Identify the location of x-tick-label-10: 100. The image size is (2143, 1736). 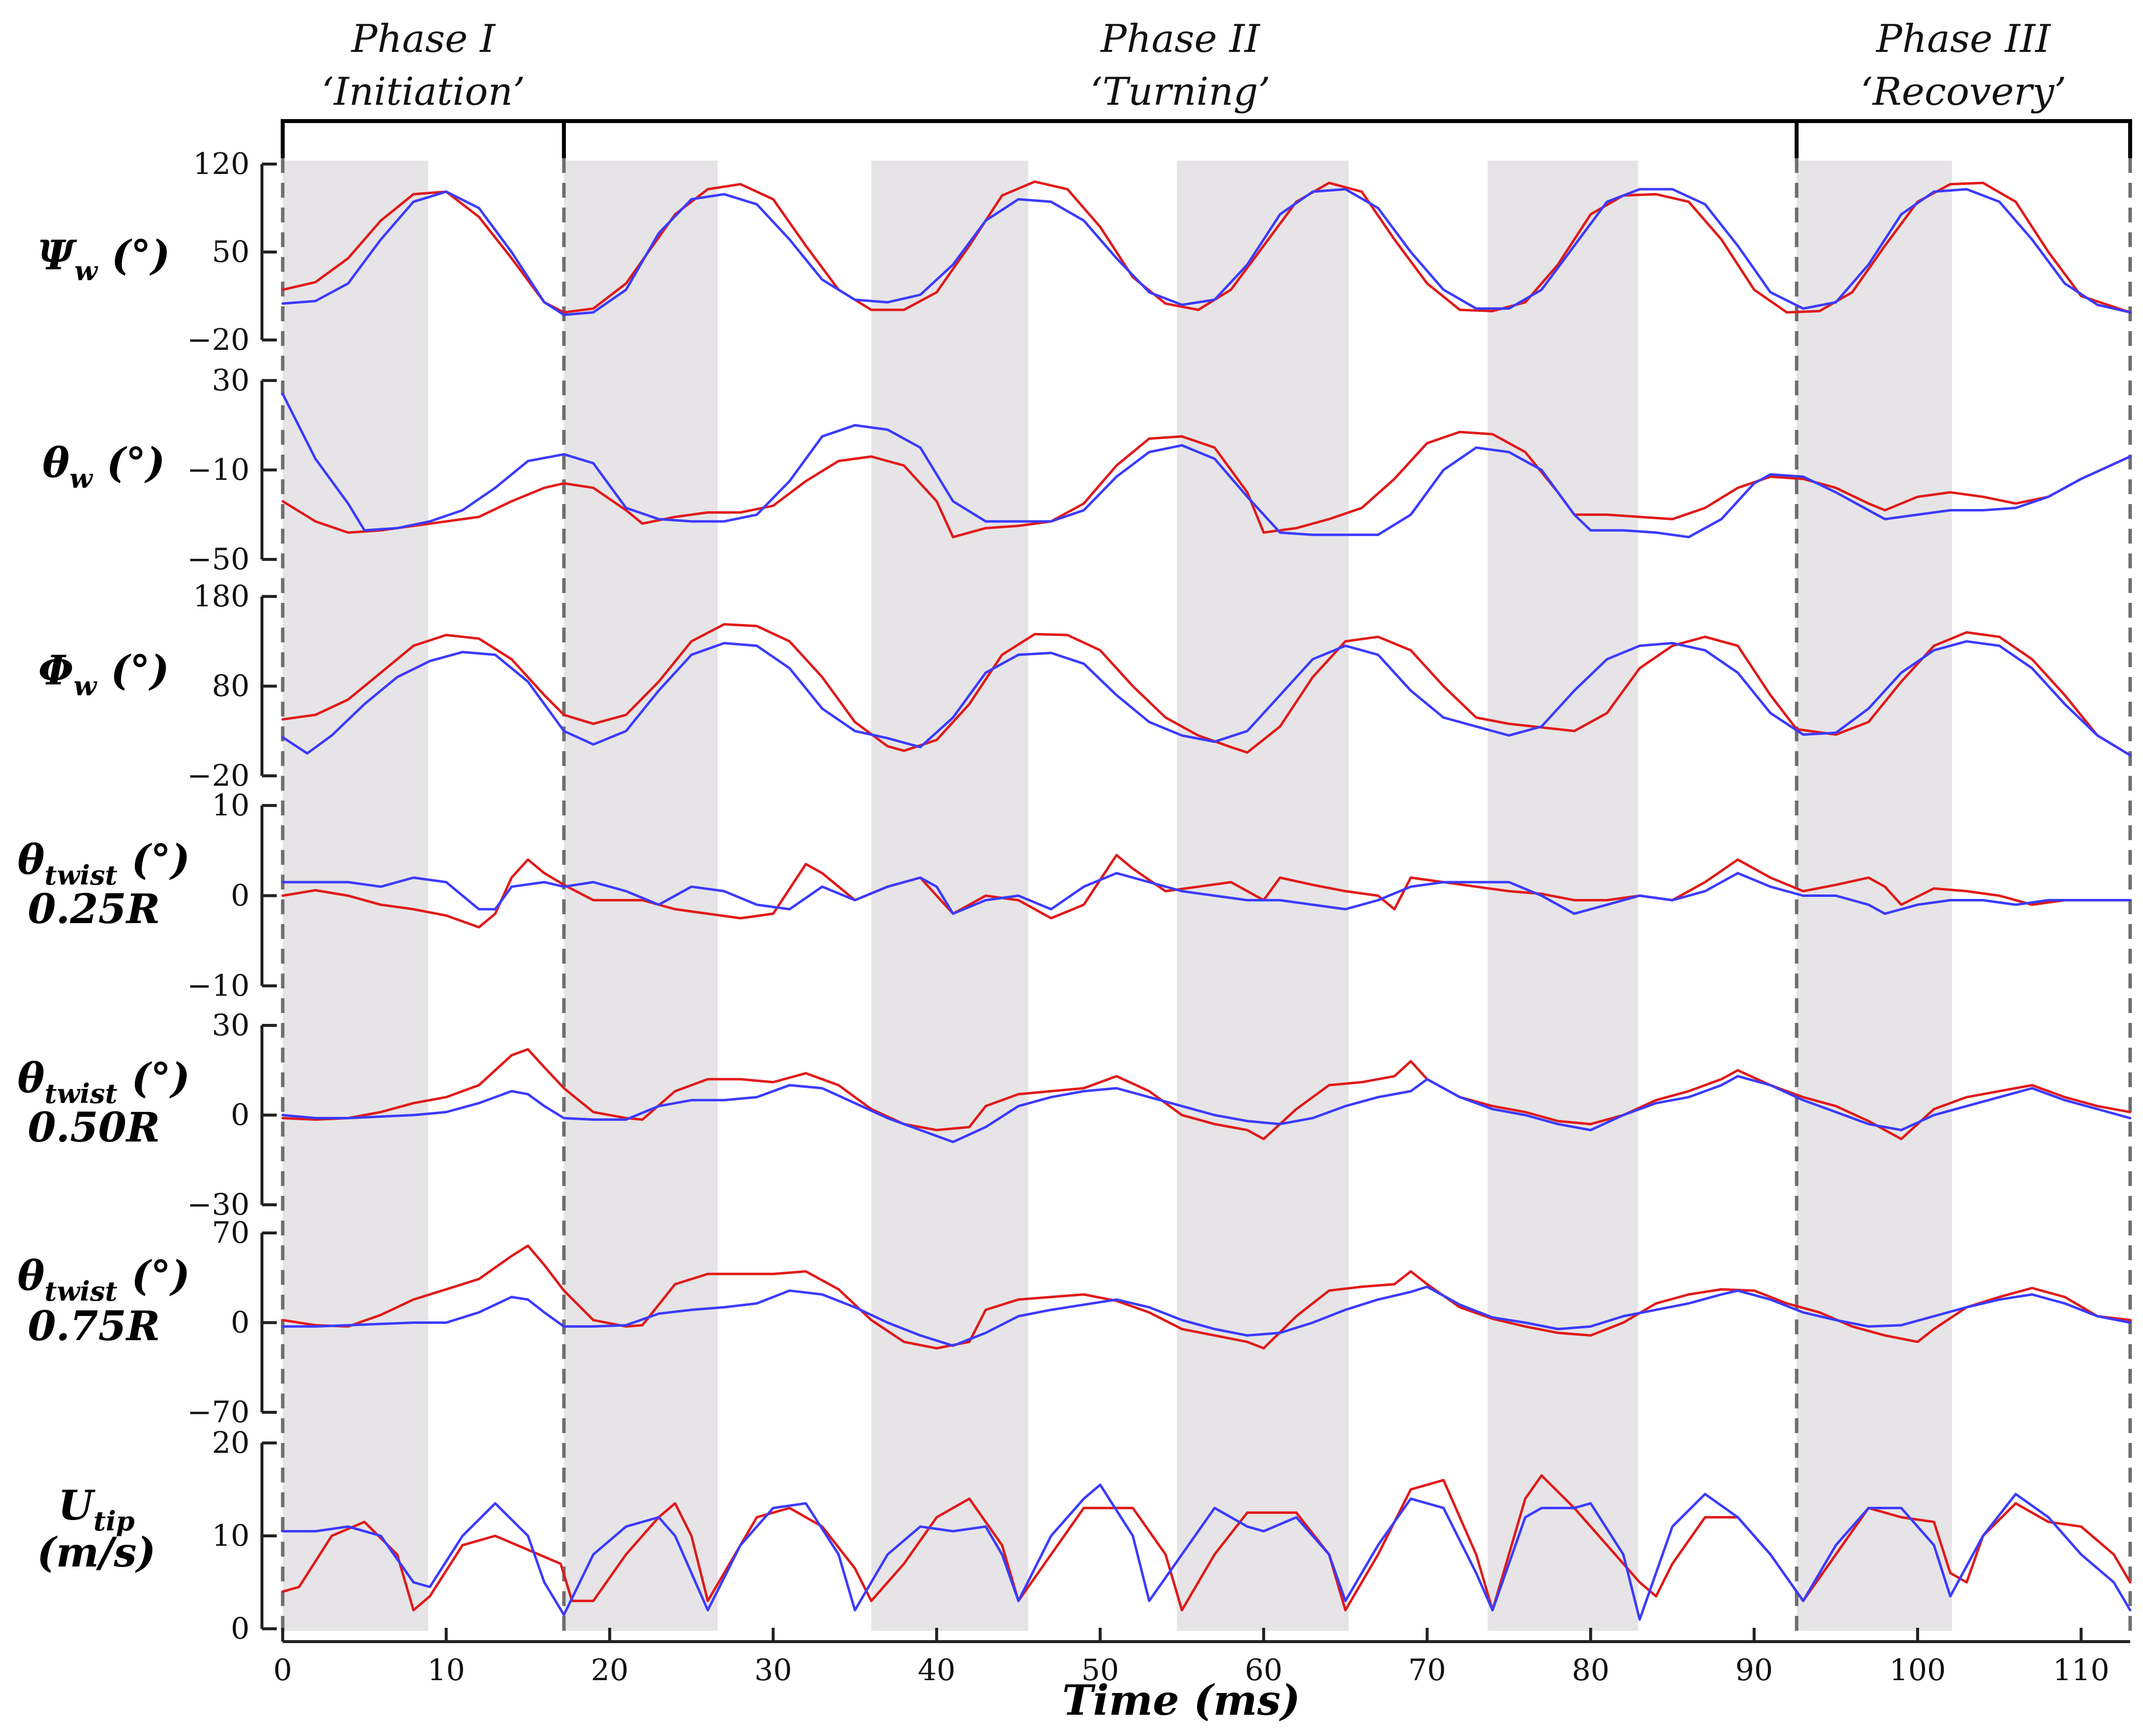
(1917, 1671).